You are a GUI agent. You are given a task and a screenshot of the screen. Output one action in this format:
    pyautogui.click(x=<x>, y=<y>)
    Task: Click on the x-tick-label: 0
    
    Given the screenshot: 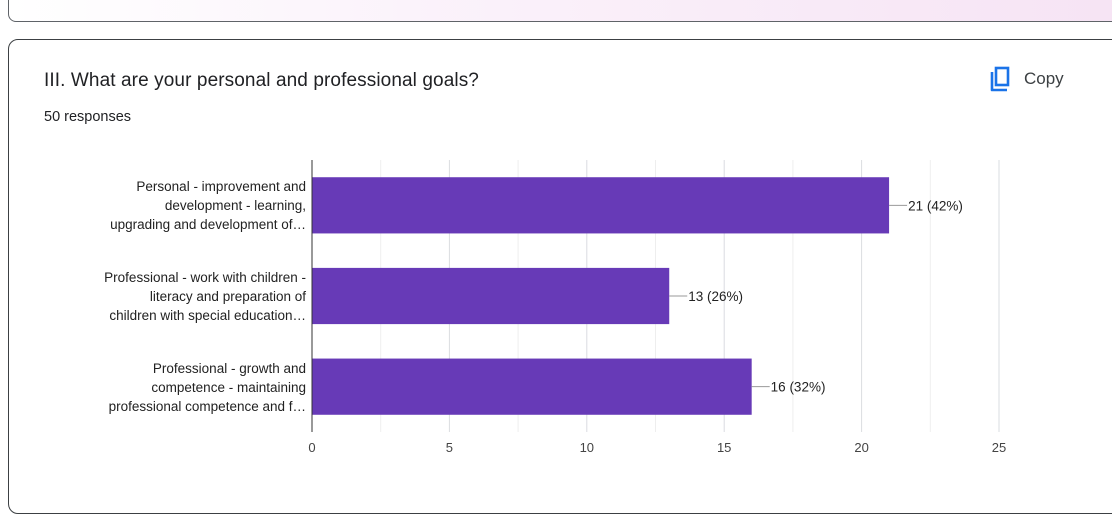 What is the action you would take?
    pyautogui.click(x=311, y=447)
    